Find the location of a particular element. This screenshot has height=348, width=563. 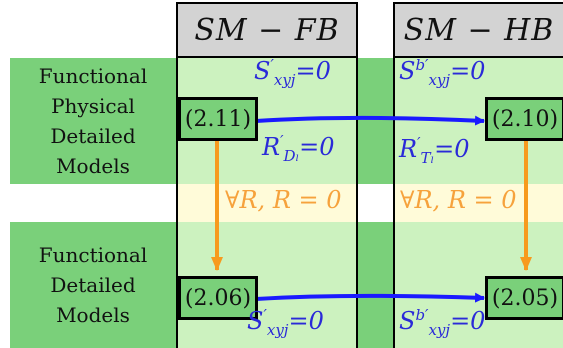

row-label-physical: Functional Physical Detailed Models is located at coordinates (93, 121).